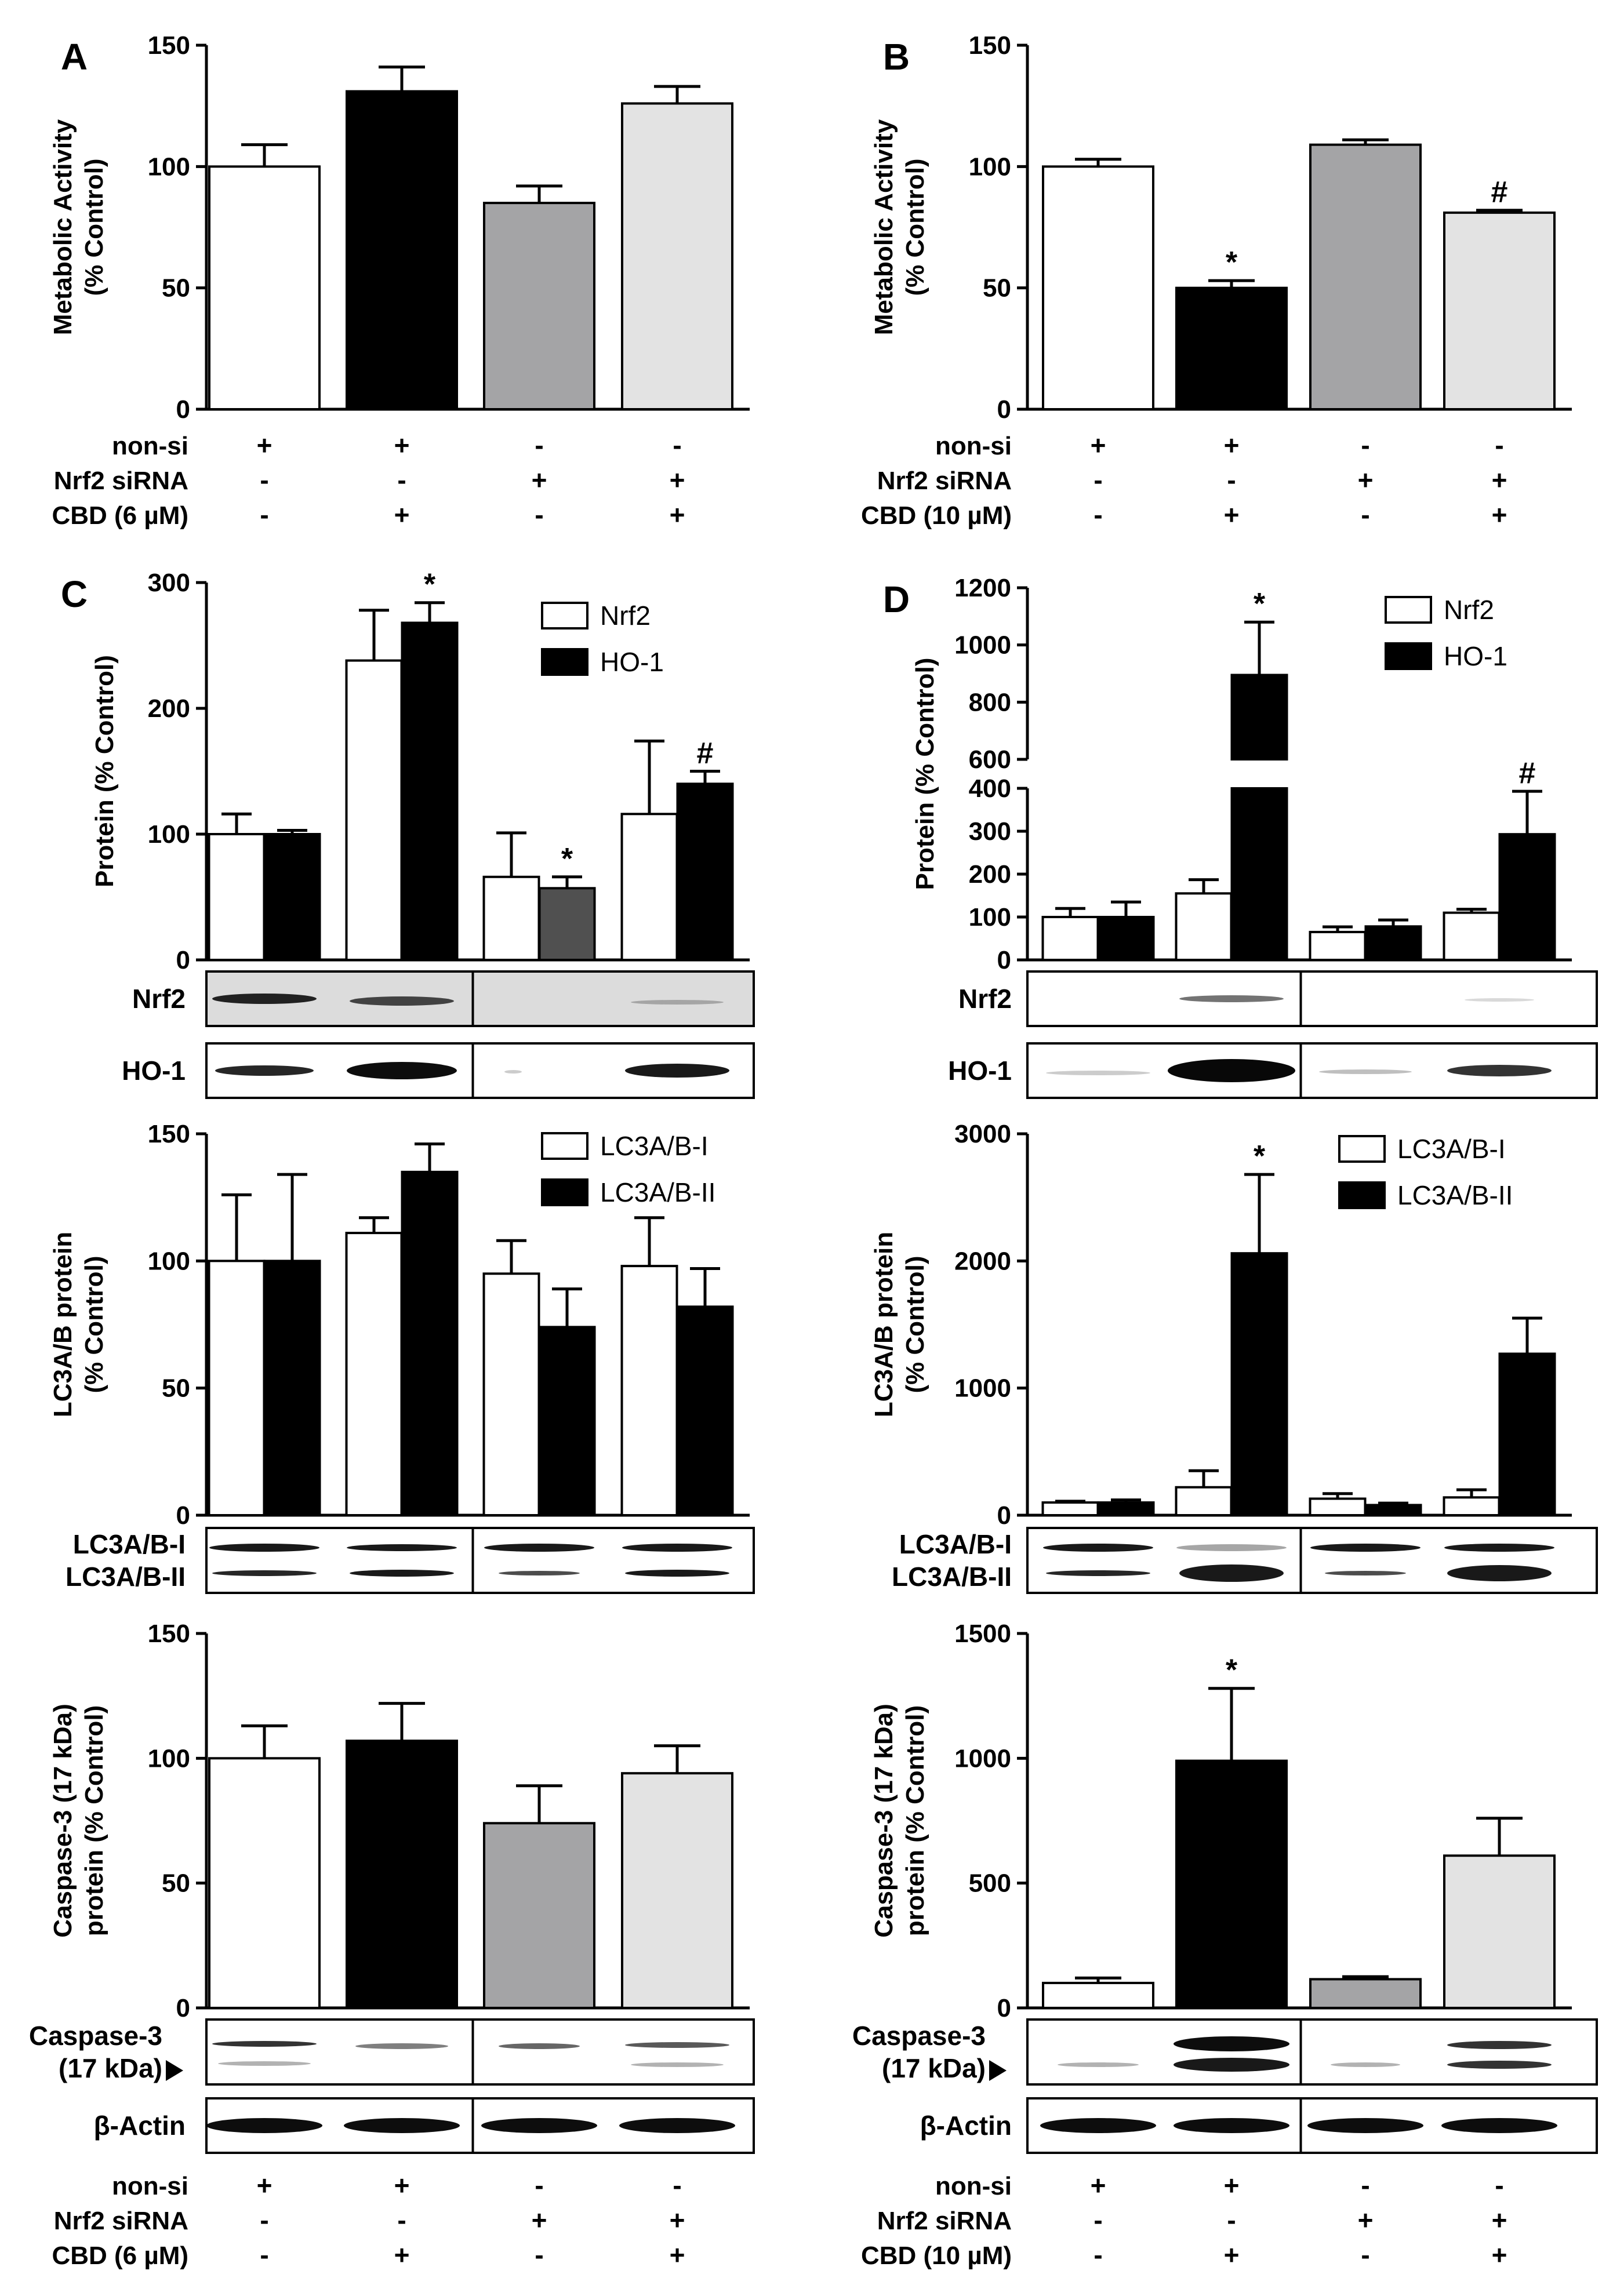 The width and height of the screenshot is (1613, 2296). I want to click on panel-letter-C: C, so click(74, 594).